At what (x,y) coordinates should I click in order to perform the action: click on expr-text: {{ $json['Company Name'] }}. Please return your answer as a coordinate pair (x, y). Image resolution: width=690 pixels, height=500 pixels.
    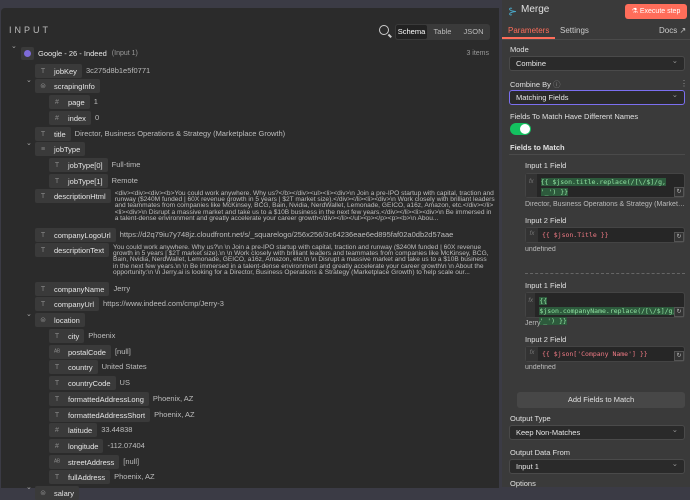
    Looking at the image, I should click on (595, 354).